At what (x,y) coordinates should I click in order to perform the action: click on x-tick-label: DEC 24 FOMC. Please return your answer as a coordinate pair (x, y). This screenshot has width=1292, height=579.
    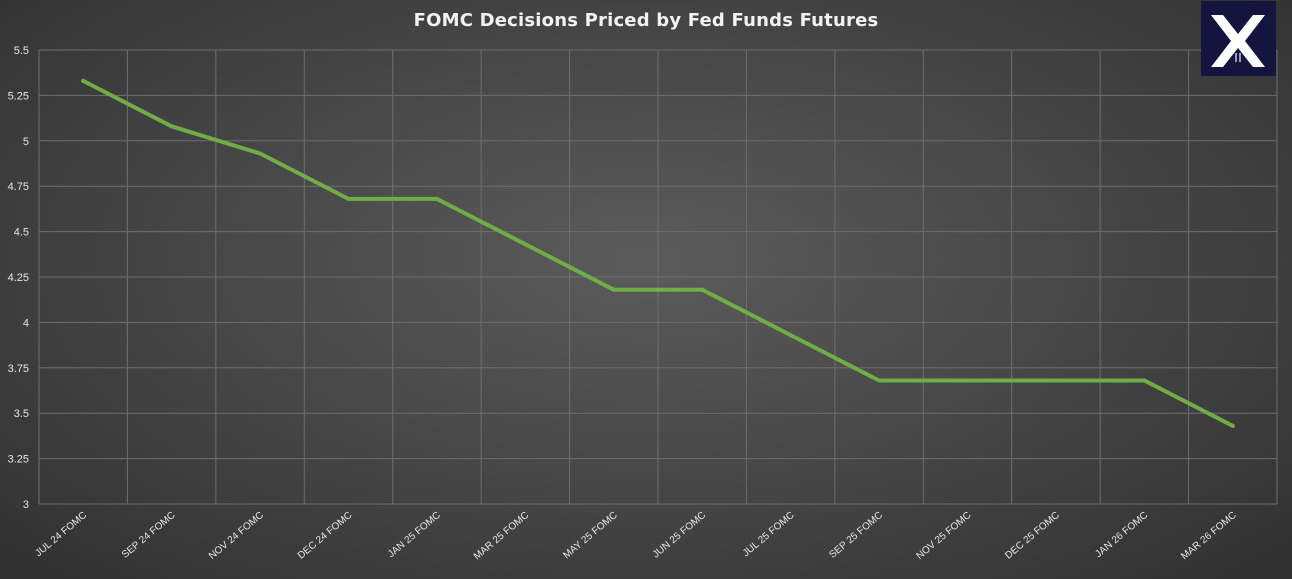
    Looking at the image, I should click on (325, 536).